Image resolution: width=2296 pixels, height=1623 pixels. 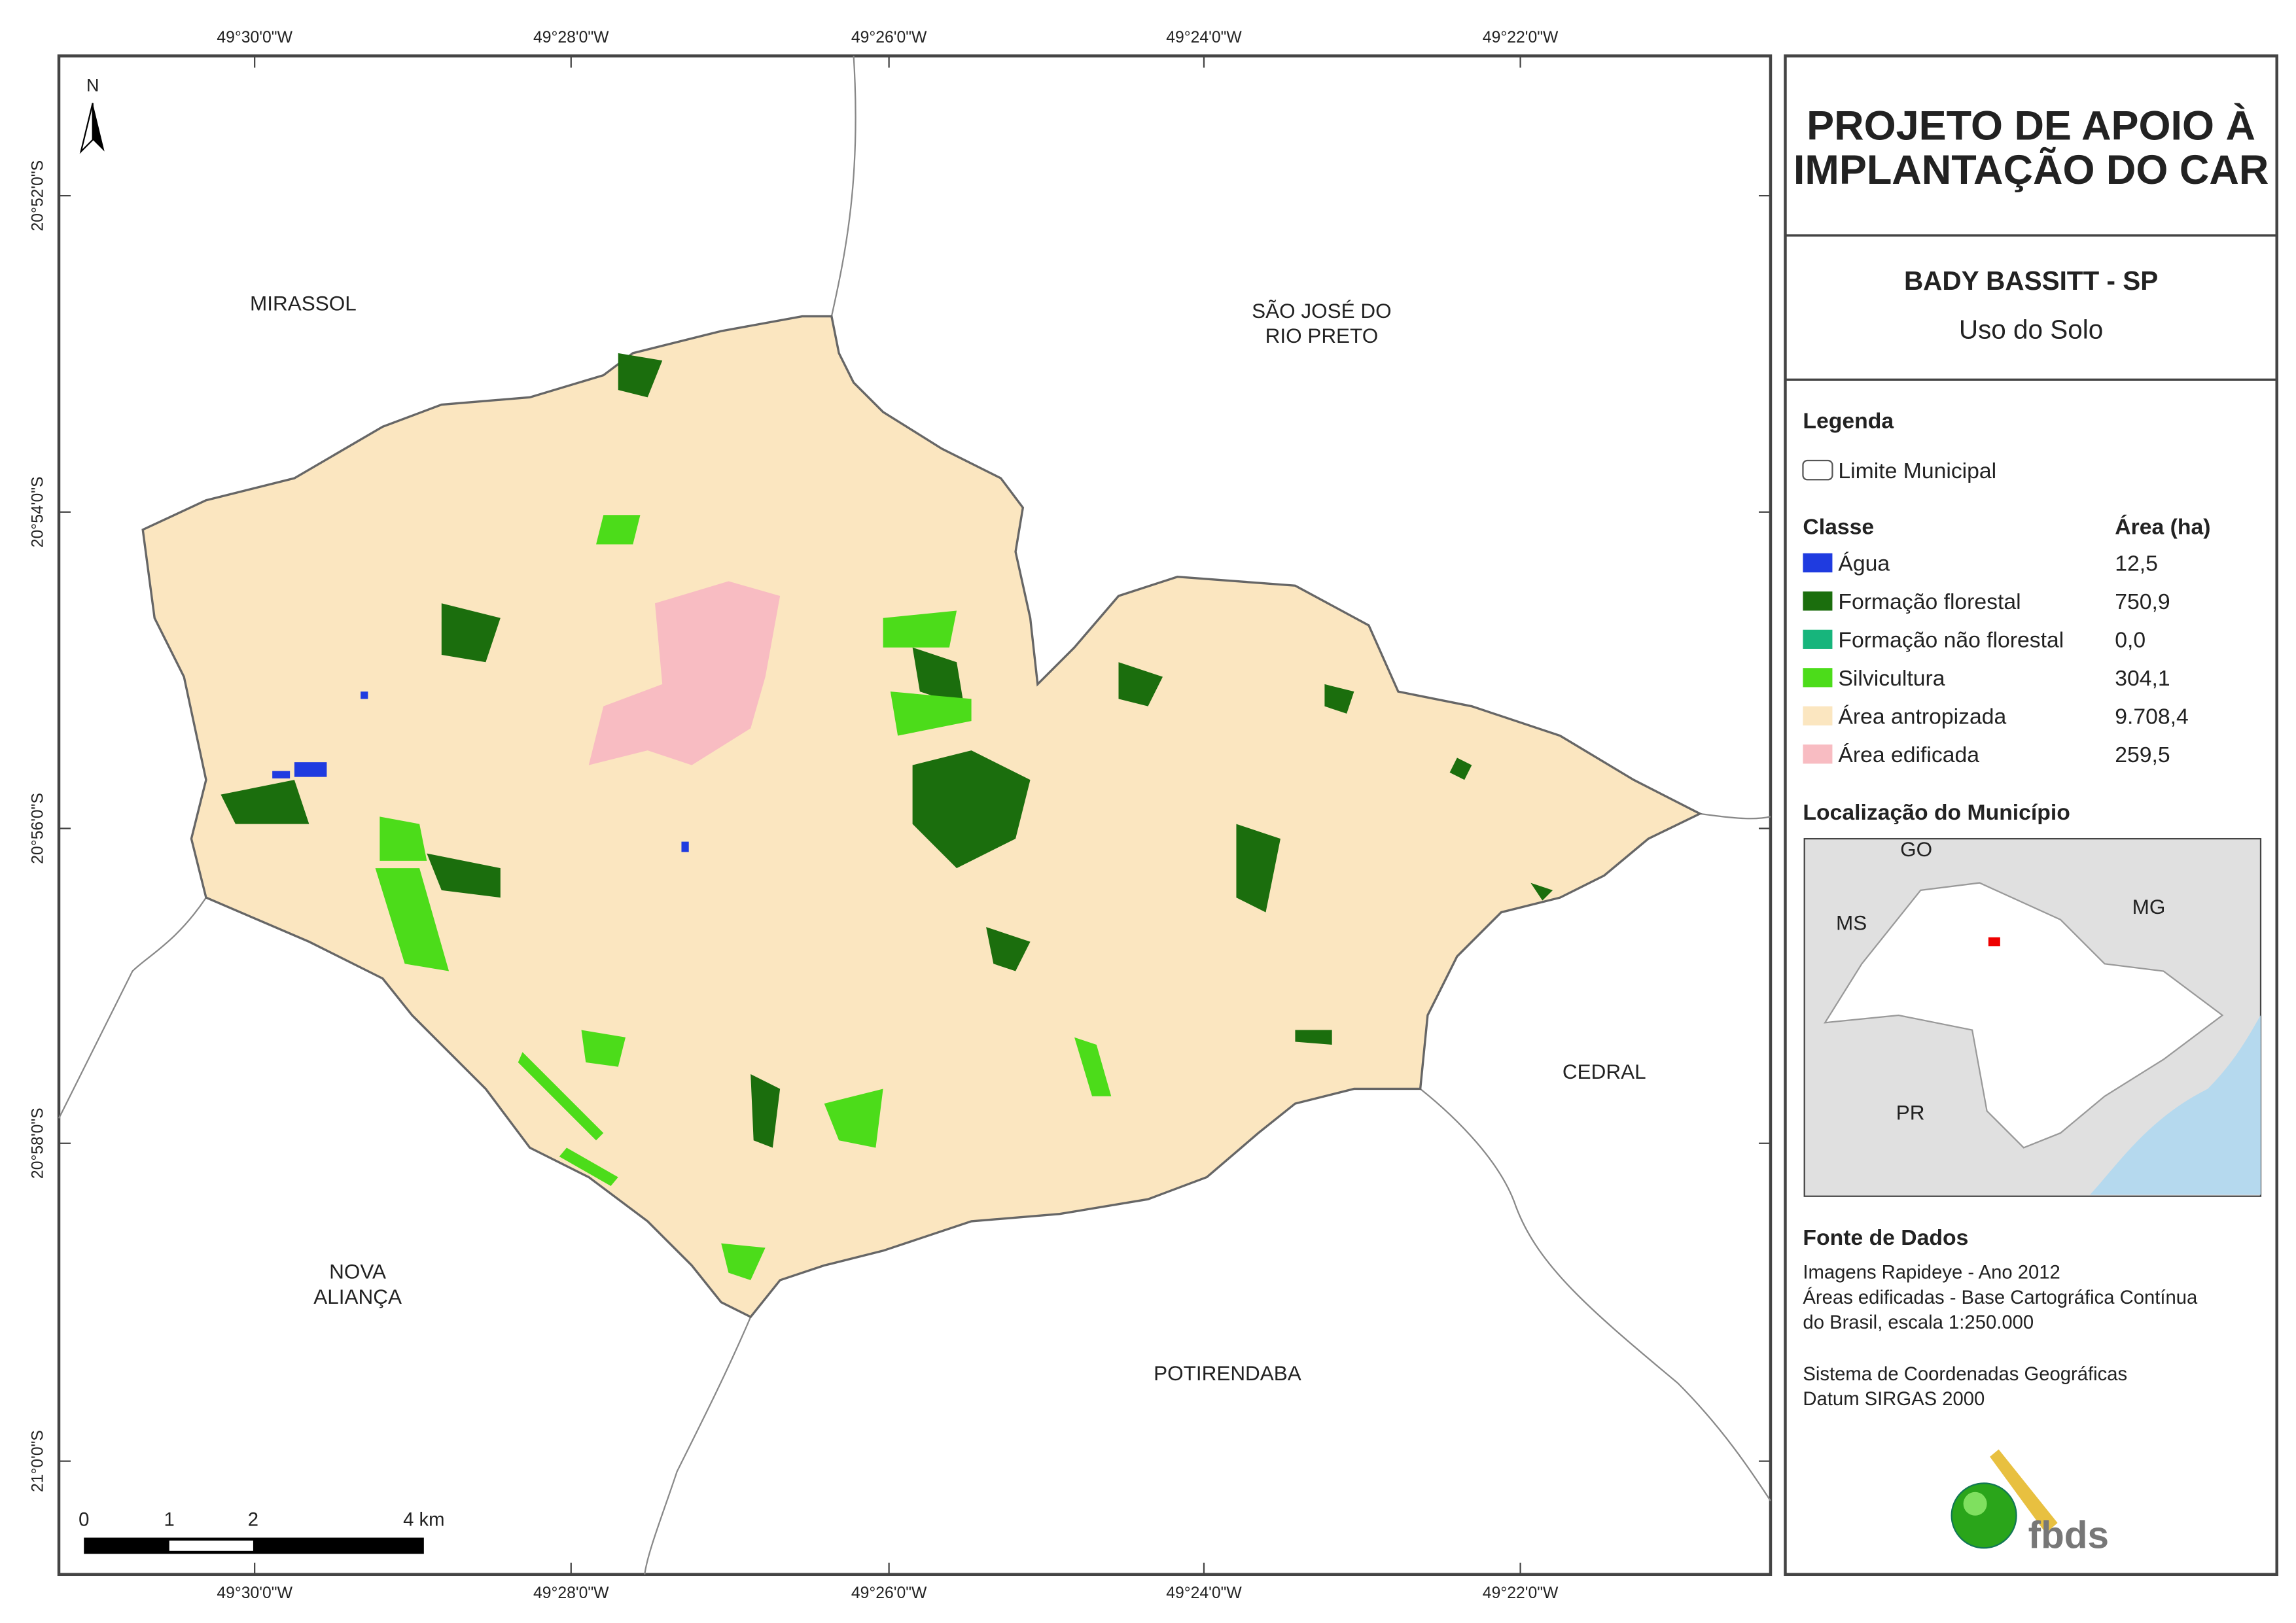 I want to click on lat-label: 20°52'0"S, so click(x=37, y=196).